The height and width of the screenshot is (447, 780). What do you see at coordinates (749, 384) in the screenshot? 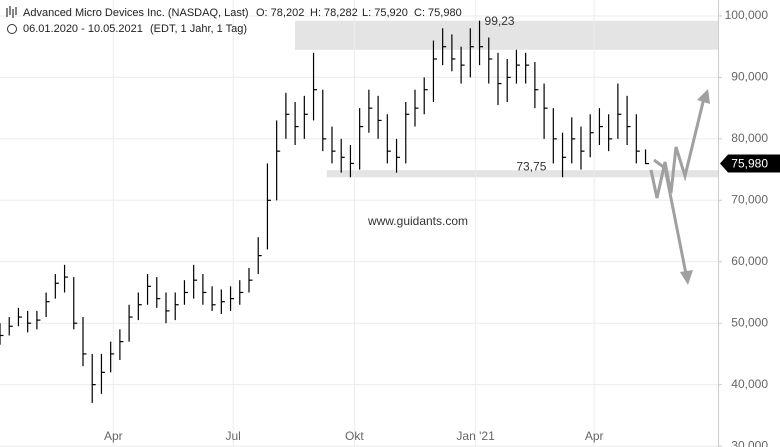
I see `y-tick-label: 40,000` at bounding box center [749, 384].